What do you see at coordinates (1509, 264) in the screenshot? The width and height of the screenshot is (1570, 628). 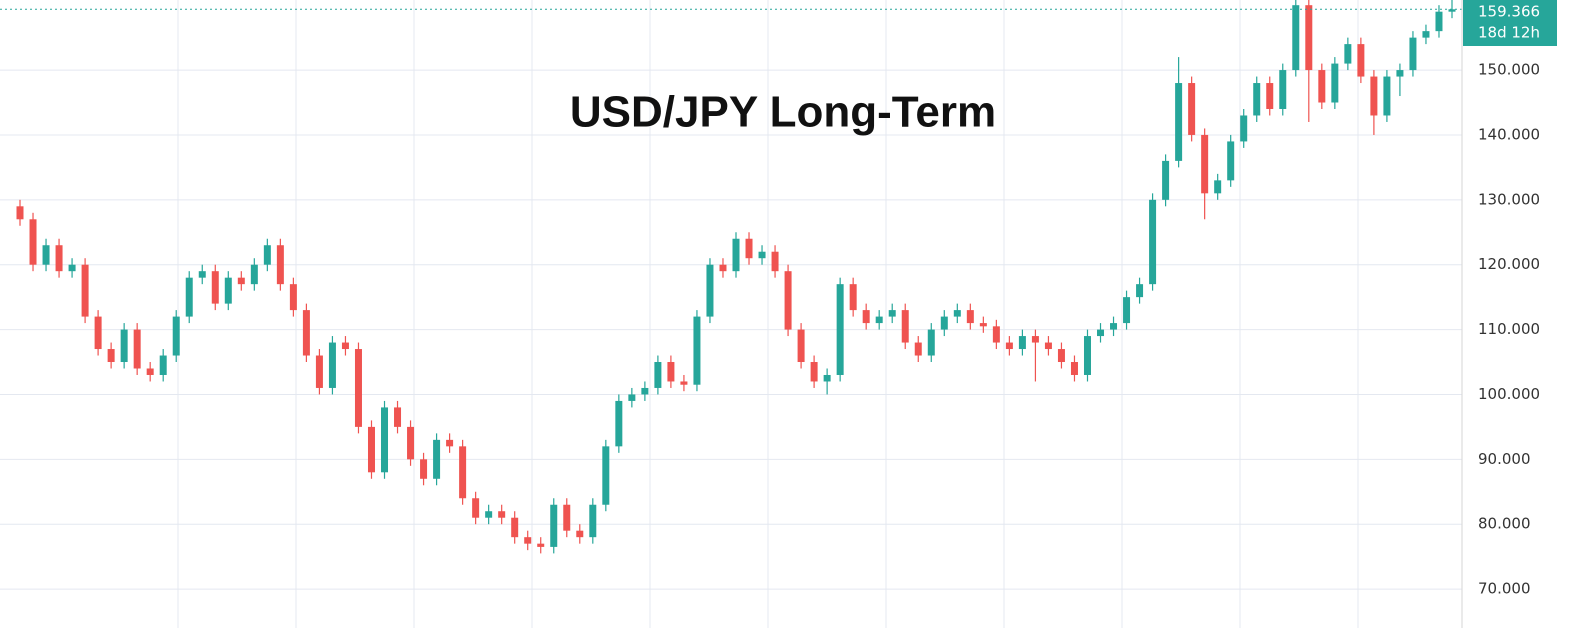 I see `y-tick-label: 120.000` at bounding box center [1509, 264].